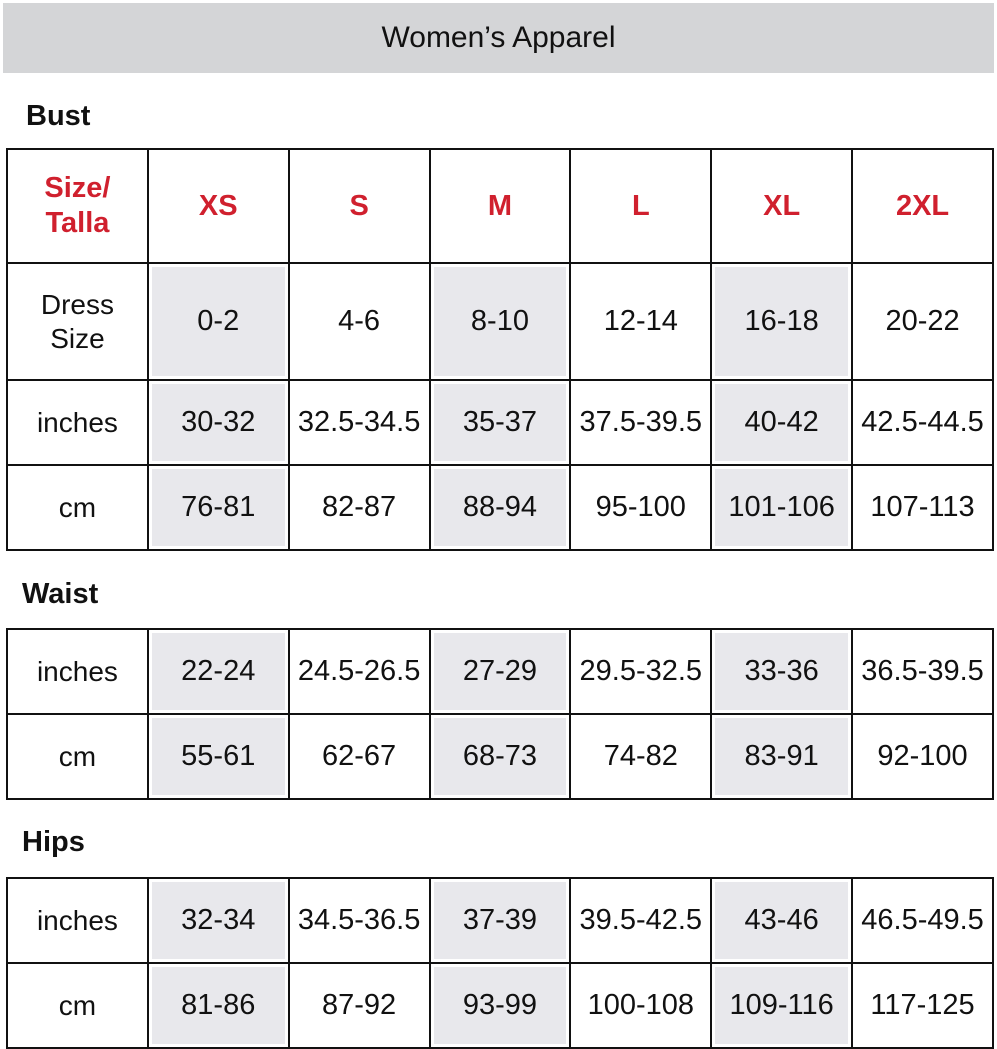  Describe the element at coordinates (782, 756) in the screenshot. I see `value-cell: 83-91` at that location.